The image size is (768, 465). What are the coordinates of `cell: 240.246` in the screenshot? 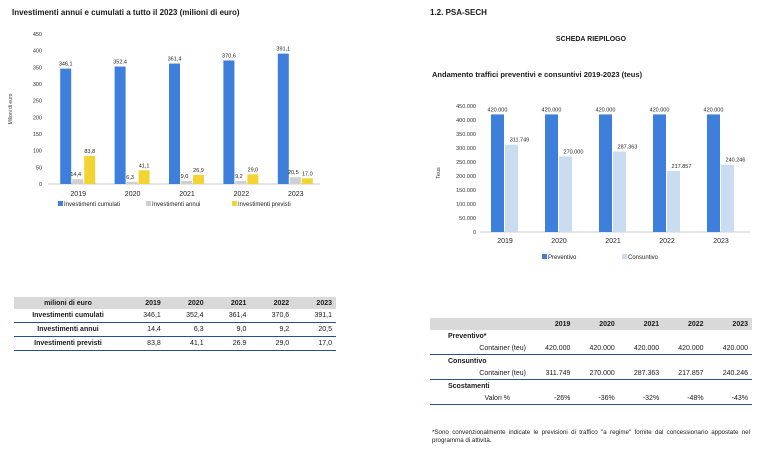 It's located at (729, 373).